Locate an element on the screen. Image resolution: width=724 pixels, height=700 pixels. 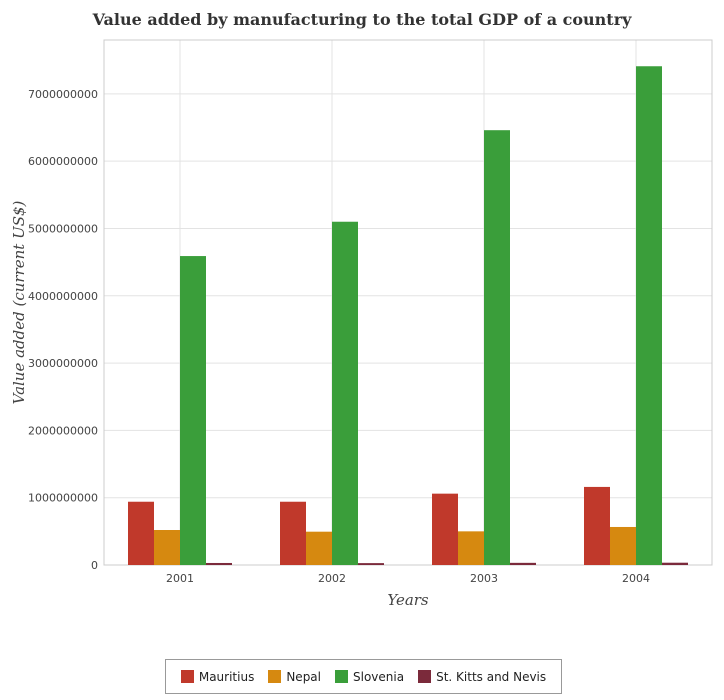
y-tick-label: 5000000000 is located at coordinates (63, 228).